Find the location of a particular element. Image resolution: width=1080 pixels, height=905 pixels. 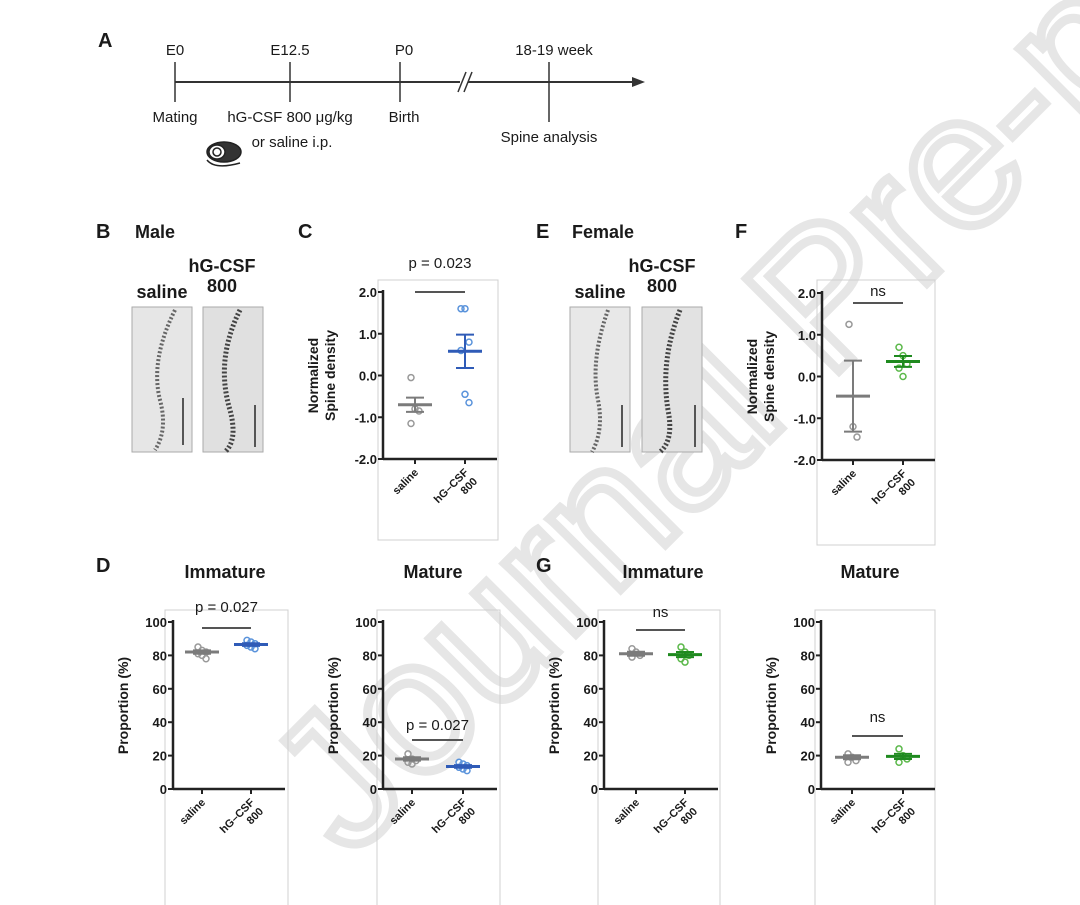

panel-e-female: E Female saline hG-CSF 800 is located at coordinates (619, 337).